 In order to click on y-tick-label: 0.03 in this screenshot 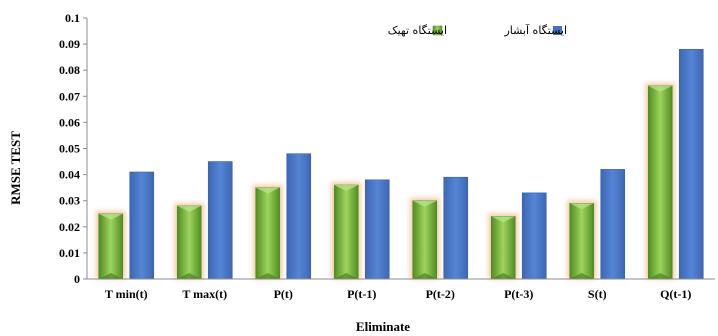, I will do `click(69, 201)`.